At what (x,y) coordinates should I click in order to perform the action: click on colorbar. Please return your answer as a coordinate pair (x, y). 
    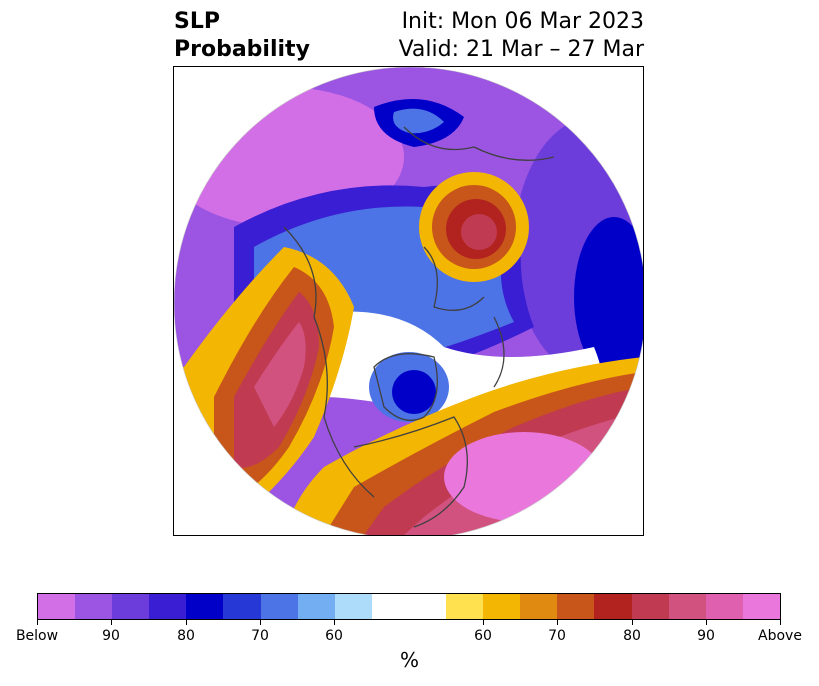
    Looking at the image, I should click on (409, 606).